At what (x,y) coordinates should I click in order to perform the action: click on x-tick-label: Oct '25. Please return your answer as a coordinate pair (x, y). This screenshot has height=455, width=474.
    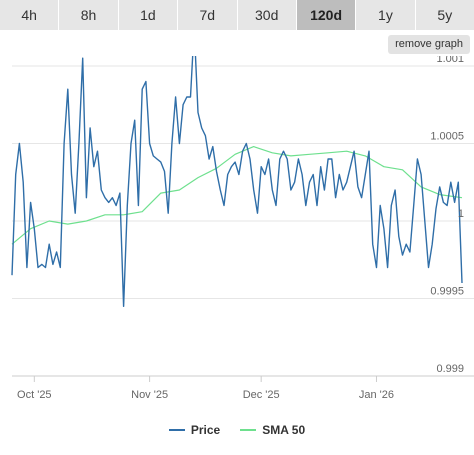
    Looking at the image, I should click on (34, 395).